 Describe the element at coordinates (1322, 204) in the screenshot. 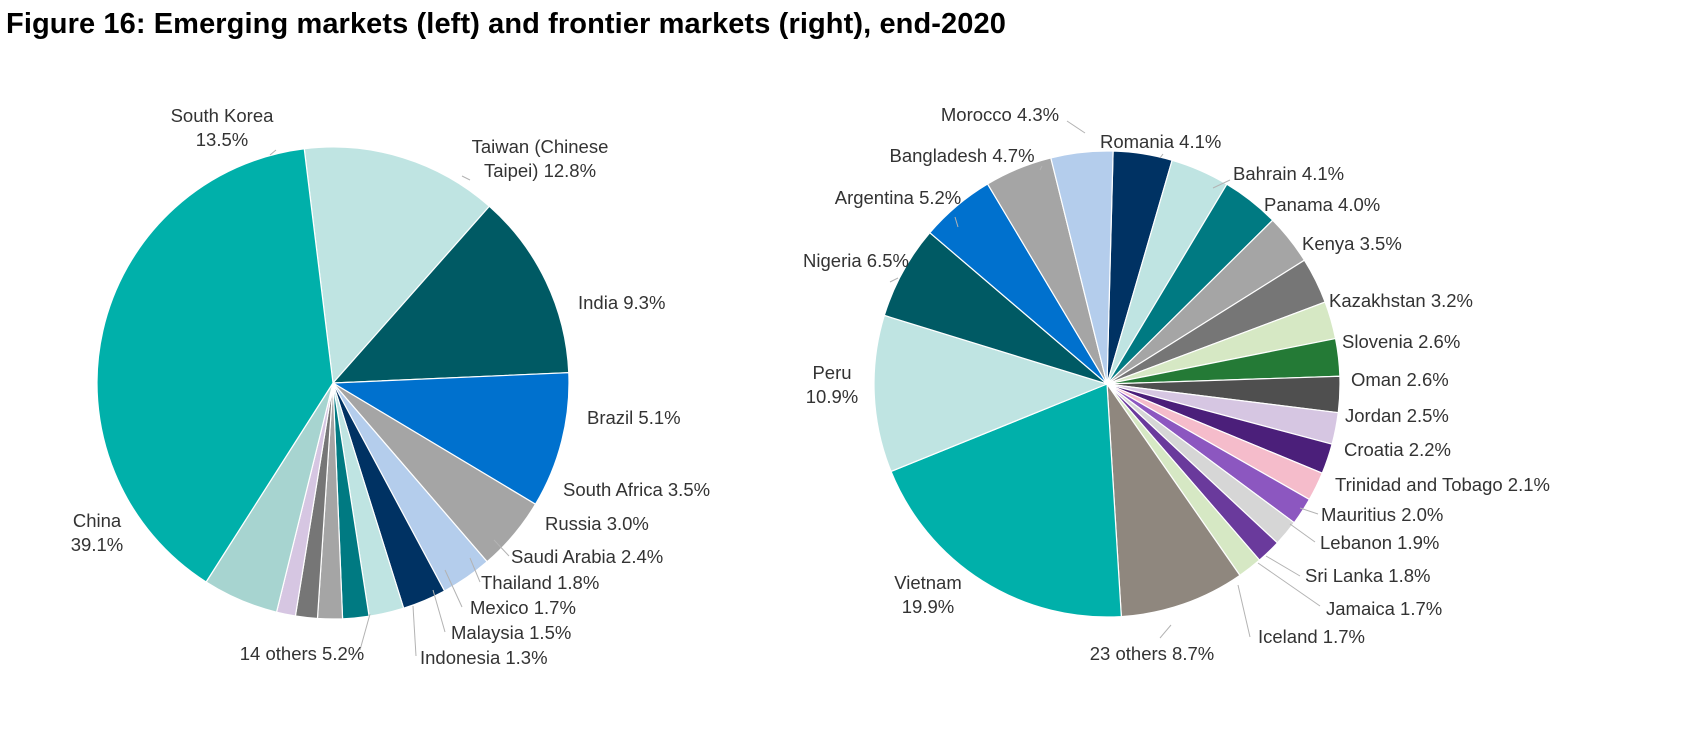

I see `slice-label-panama: Panama 4.0%` at that location.